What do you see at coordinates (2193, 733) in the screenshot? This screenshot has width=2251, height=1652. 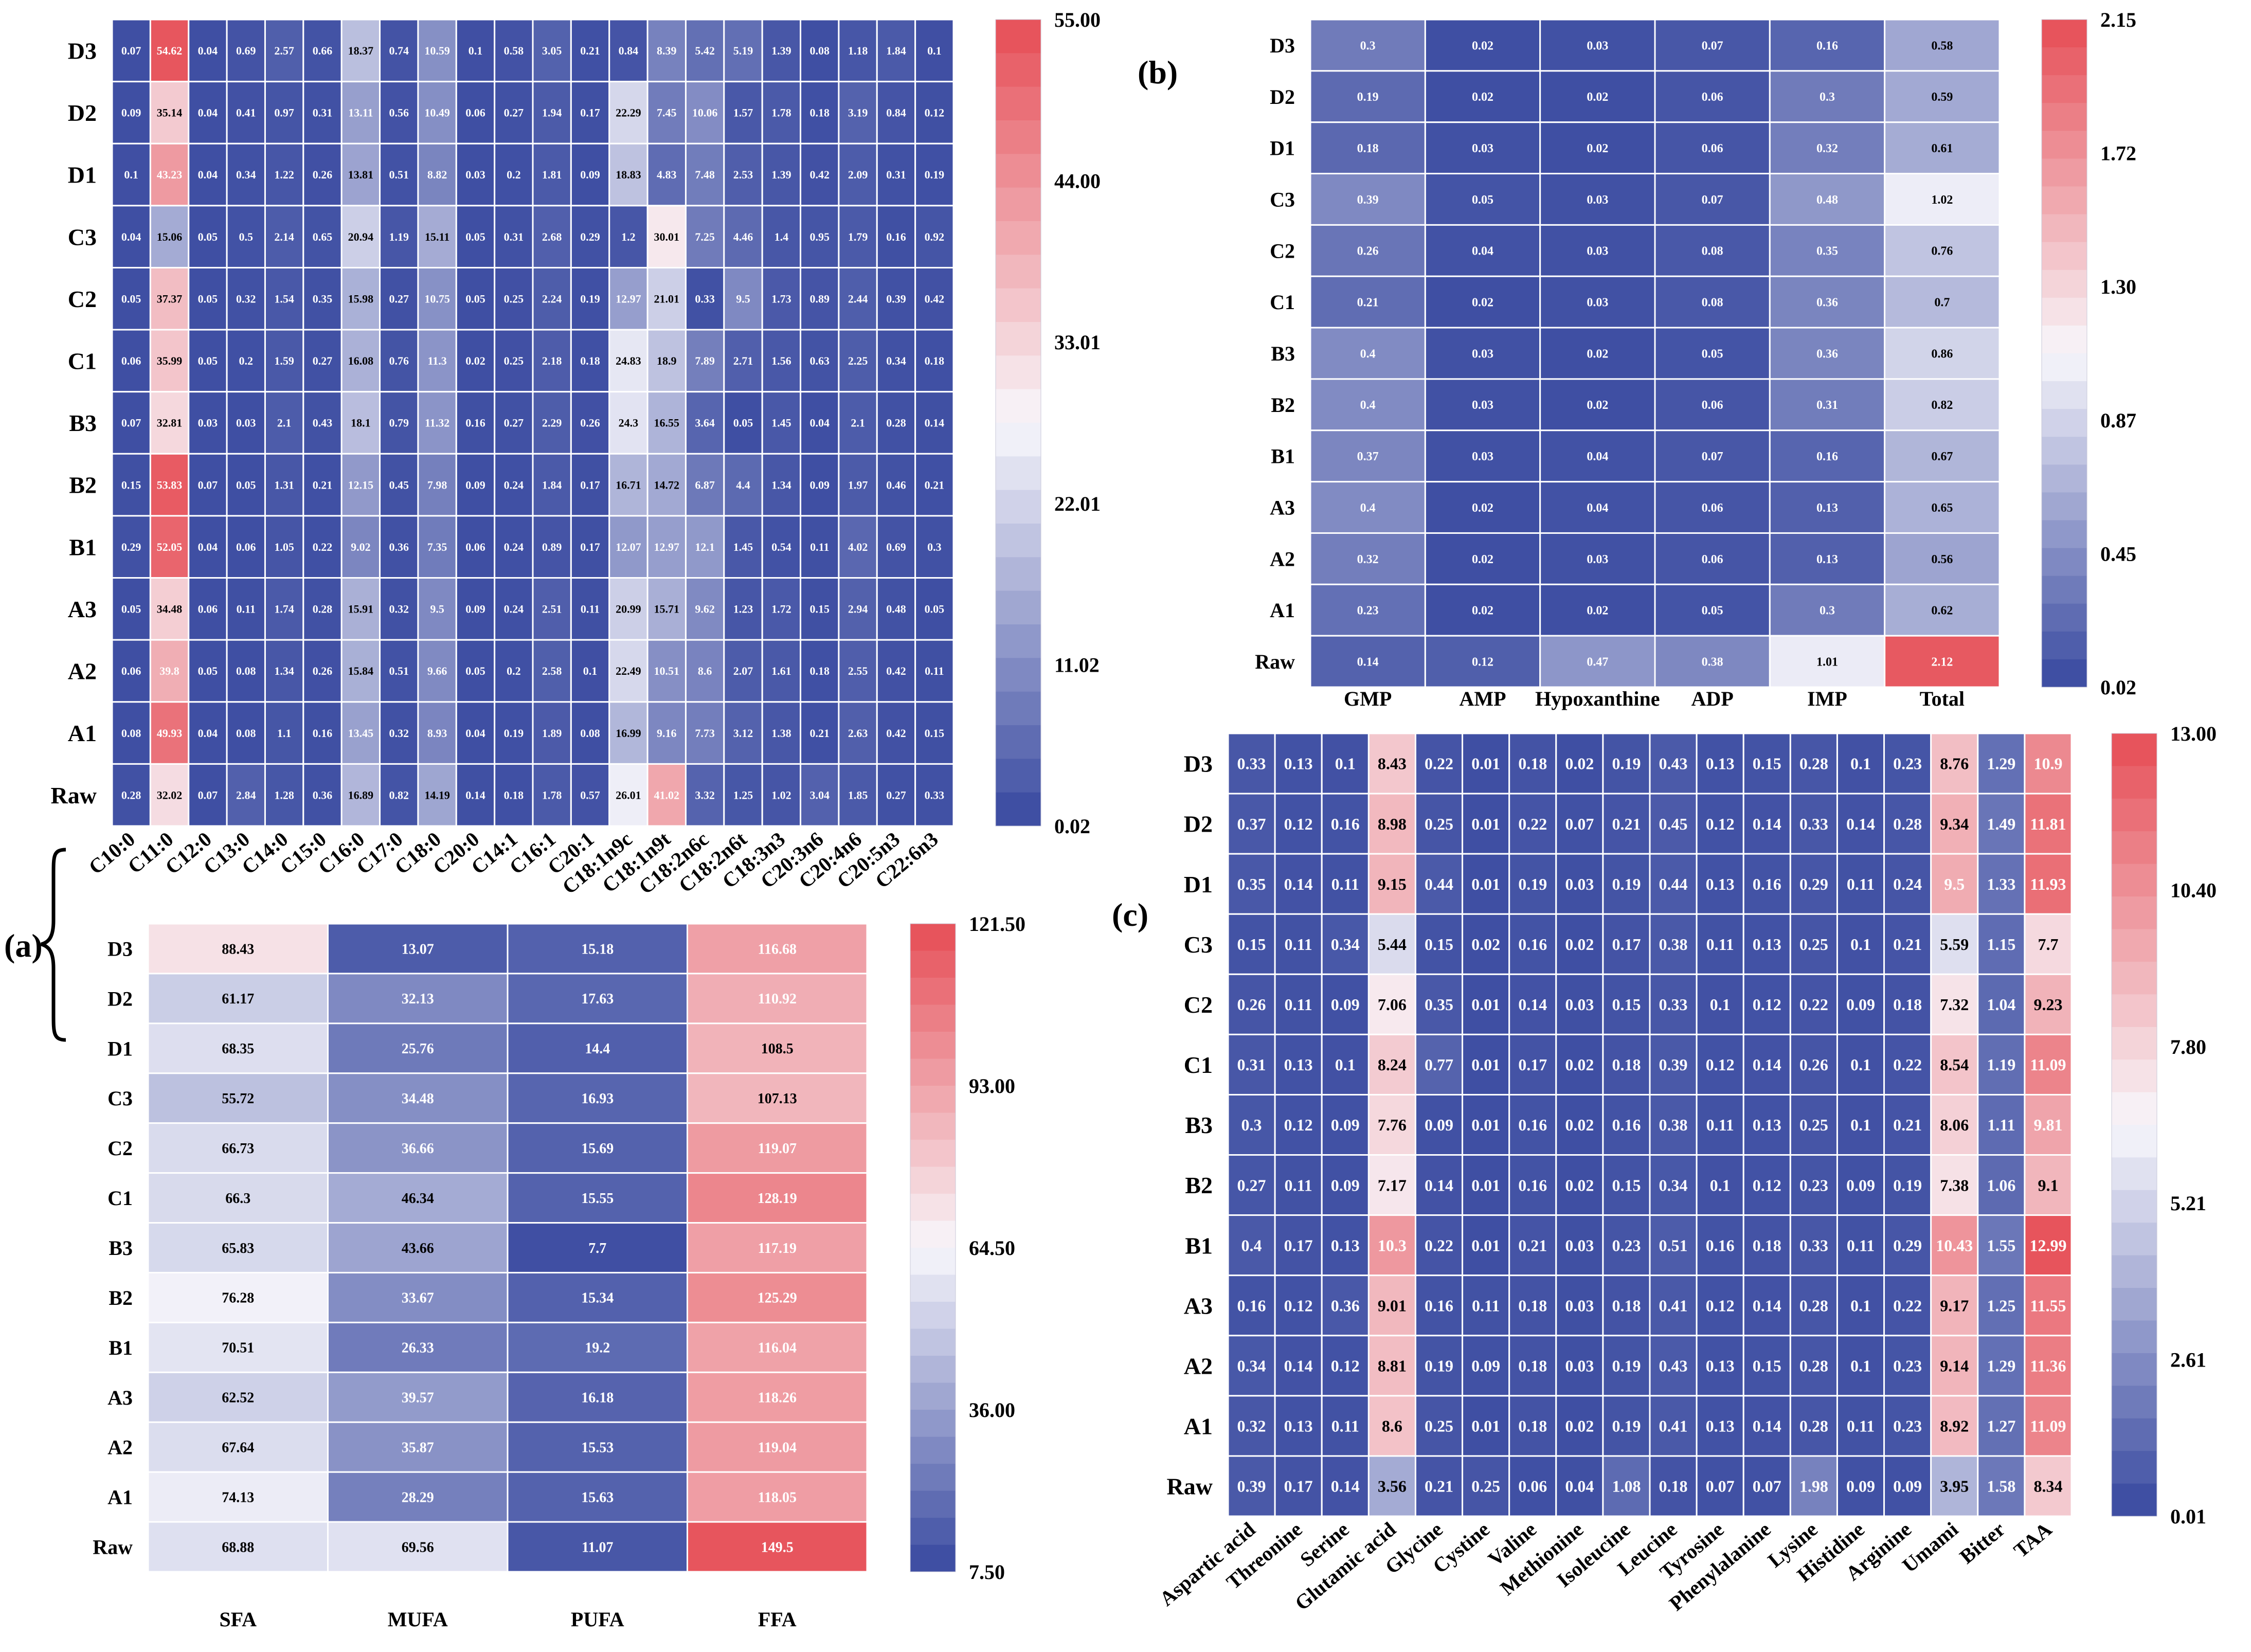 I see `colorbar-tick-label: 13.00` at bounding box center [2193, 733].